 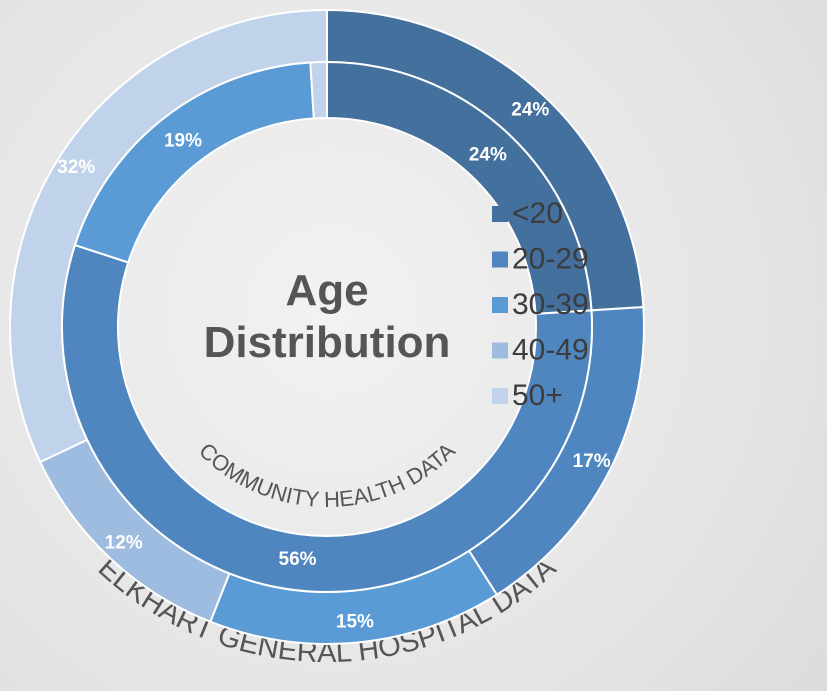 What do you see at coordinates (550, 258) in the screenshot?
I see `legend-label: 20-29` at bounding box center [550, 258].